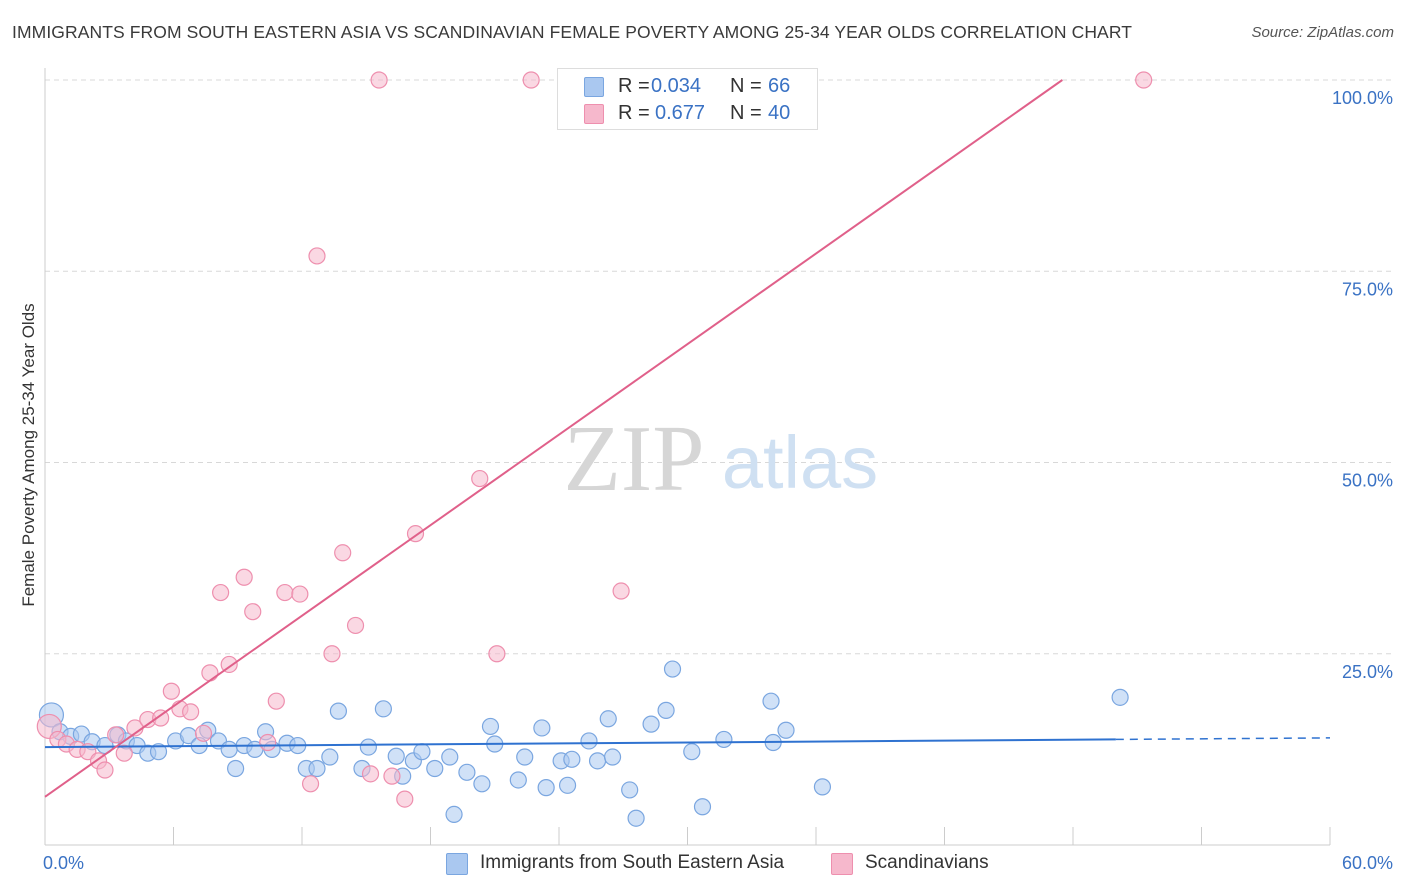 The height and width of the screenshot is (892, 1406). What do you see at coordinates (676, 86) in the screenshot?
I see `legend-r-value: 0.034` at bounding box center [676, 86].